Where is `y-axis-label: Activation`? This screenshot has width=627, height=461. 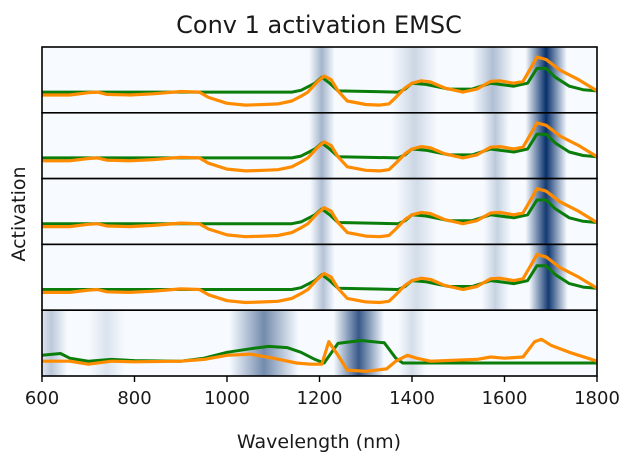
y-axis-label: Activation is located at coordinates (19, 213).